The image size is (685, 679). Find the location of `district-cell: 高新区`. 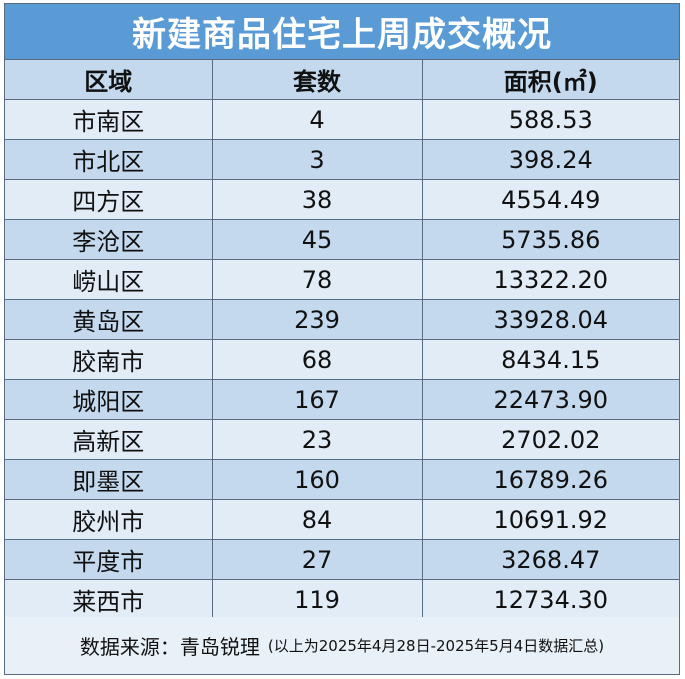

district-cell: 高新区 is located at coordinates (109, 439).